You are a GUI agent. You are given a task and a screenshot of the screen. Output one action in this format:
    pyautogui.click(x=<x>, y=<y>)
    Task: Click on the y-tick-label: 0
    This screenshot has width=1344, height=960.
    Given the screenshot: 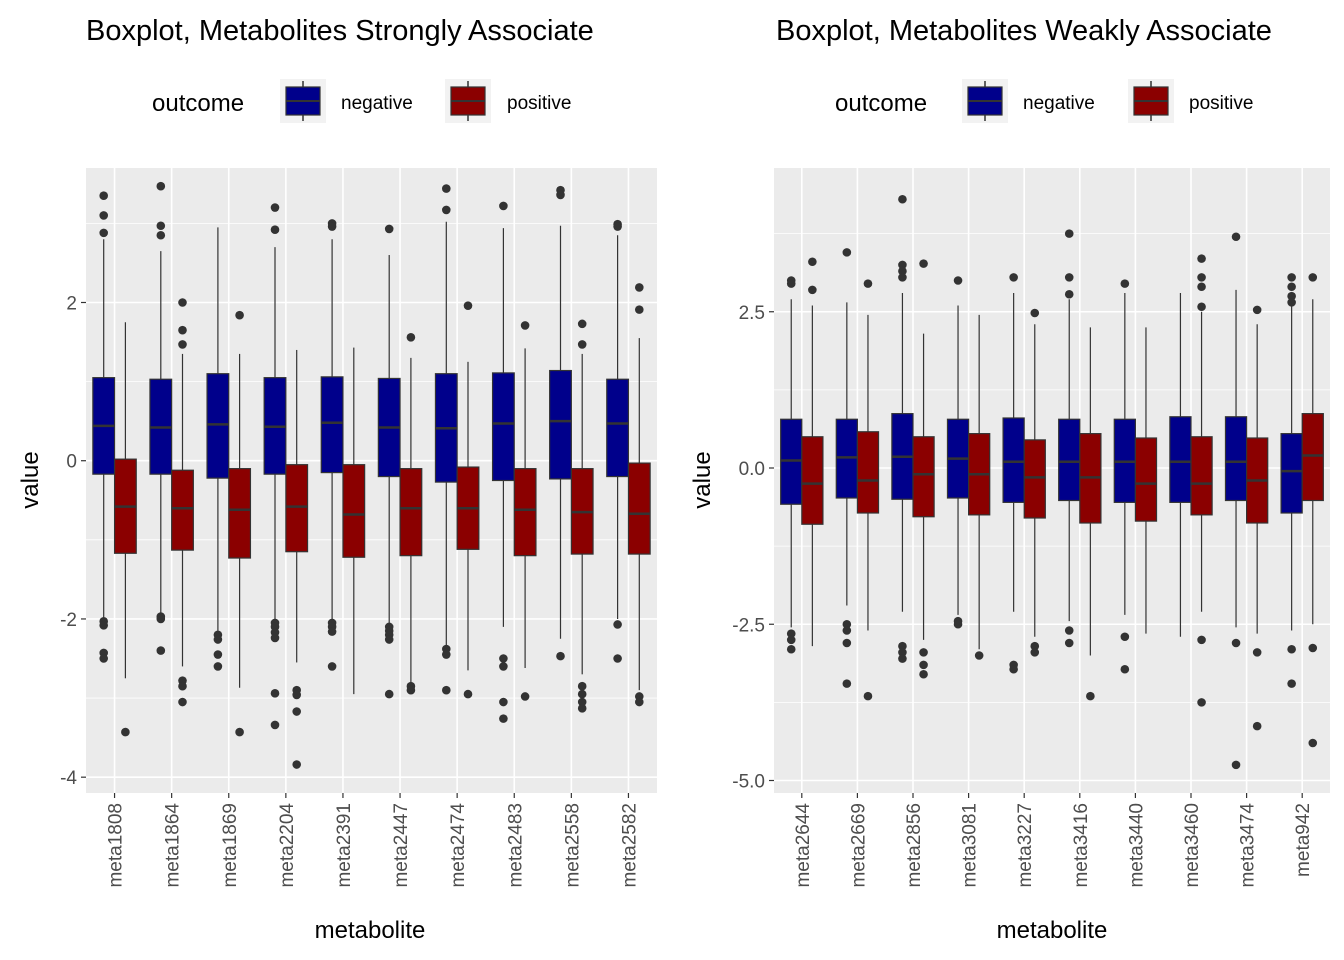 What is the action you would take?
    pyautogui.click(x=71, y=462)
    